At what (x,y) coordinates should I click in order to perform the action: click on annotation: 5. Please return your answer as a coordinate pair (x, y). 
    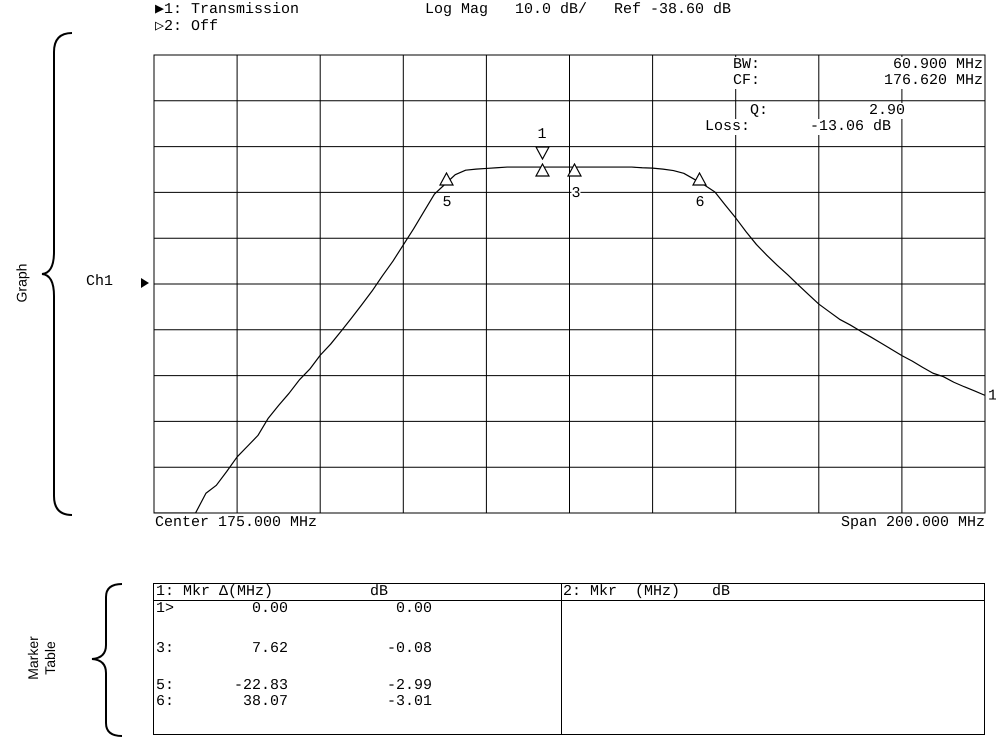
    Looking at the image, I should click on (447, 202).